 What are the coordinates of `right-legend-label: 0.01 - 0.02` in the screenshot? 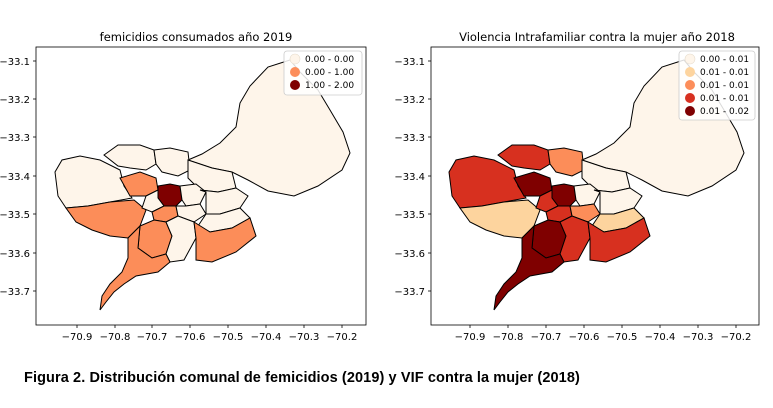 It's located at (724, 112).